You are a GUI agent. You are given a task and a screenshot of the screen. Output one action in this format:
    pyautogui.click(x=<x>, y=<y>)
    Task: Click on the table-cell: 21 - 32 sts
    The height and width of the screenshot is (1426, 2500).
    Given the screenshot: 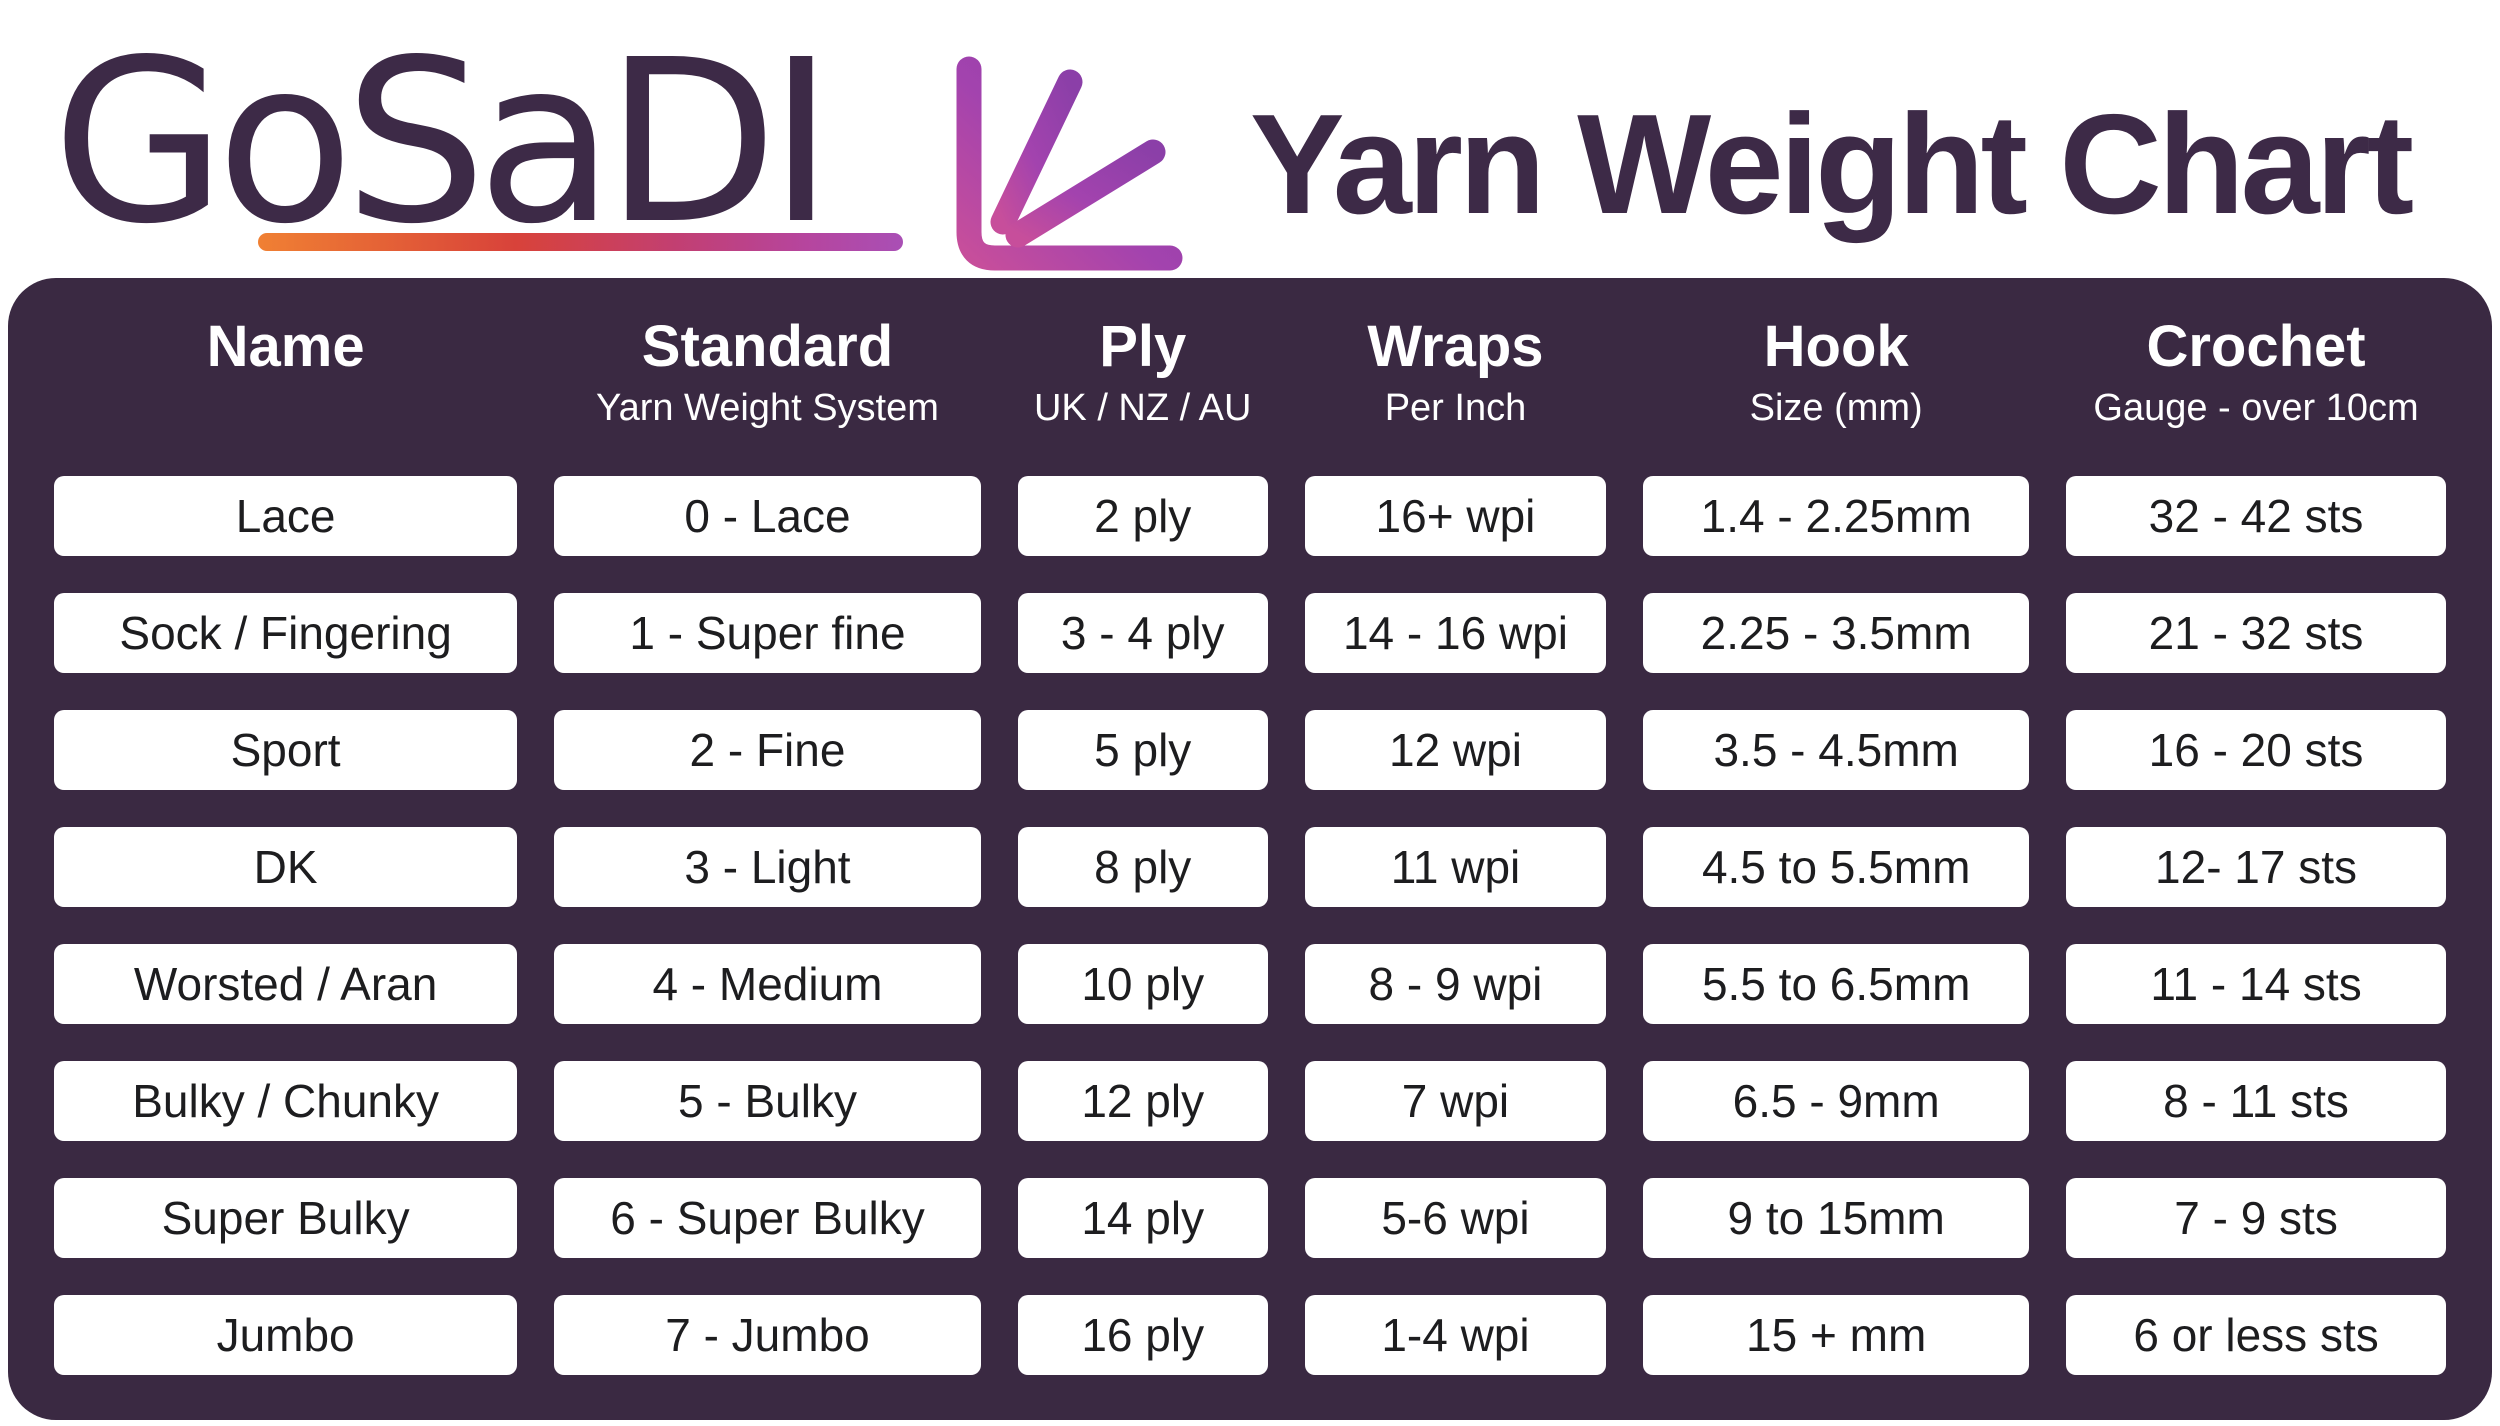 What is the action you would take?
    pyautogui.click(x=2256, y=633)
    